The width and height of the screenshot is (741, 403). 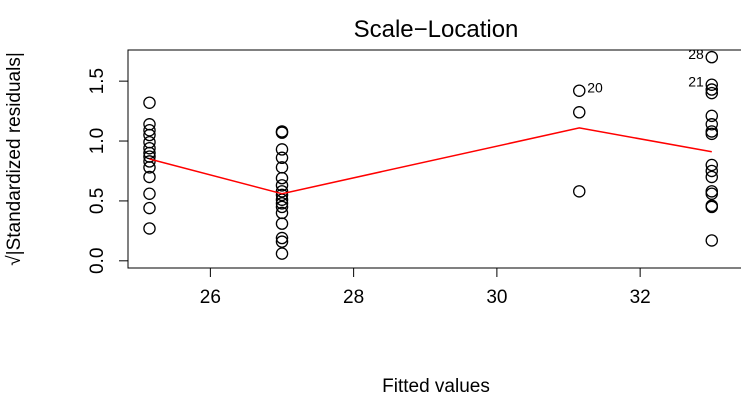 What do you see at coordinates (645, 71) in the screenshot?
I see `point-annotations: 20 28 21` at bounding box center [645, 71].